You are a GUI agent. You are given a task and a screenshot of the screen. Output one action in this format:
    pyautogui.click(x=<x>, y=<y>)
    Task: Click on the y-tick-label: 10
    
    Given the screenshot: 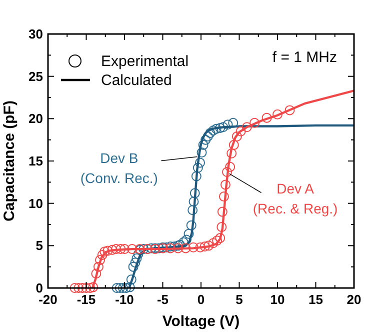 What is the action you would take?
    pyautogui.click(x=35, y=203)
    